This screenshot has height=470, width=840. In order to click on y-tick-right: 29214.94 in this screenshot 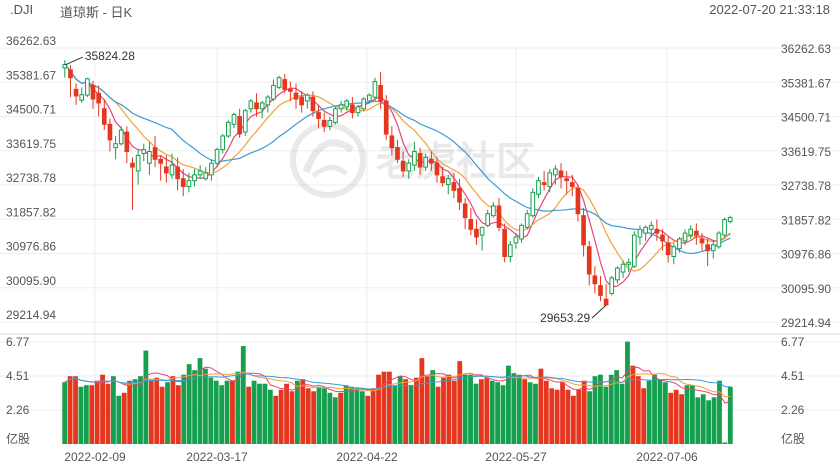, I will do `click(806, 323)`.